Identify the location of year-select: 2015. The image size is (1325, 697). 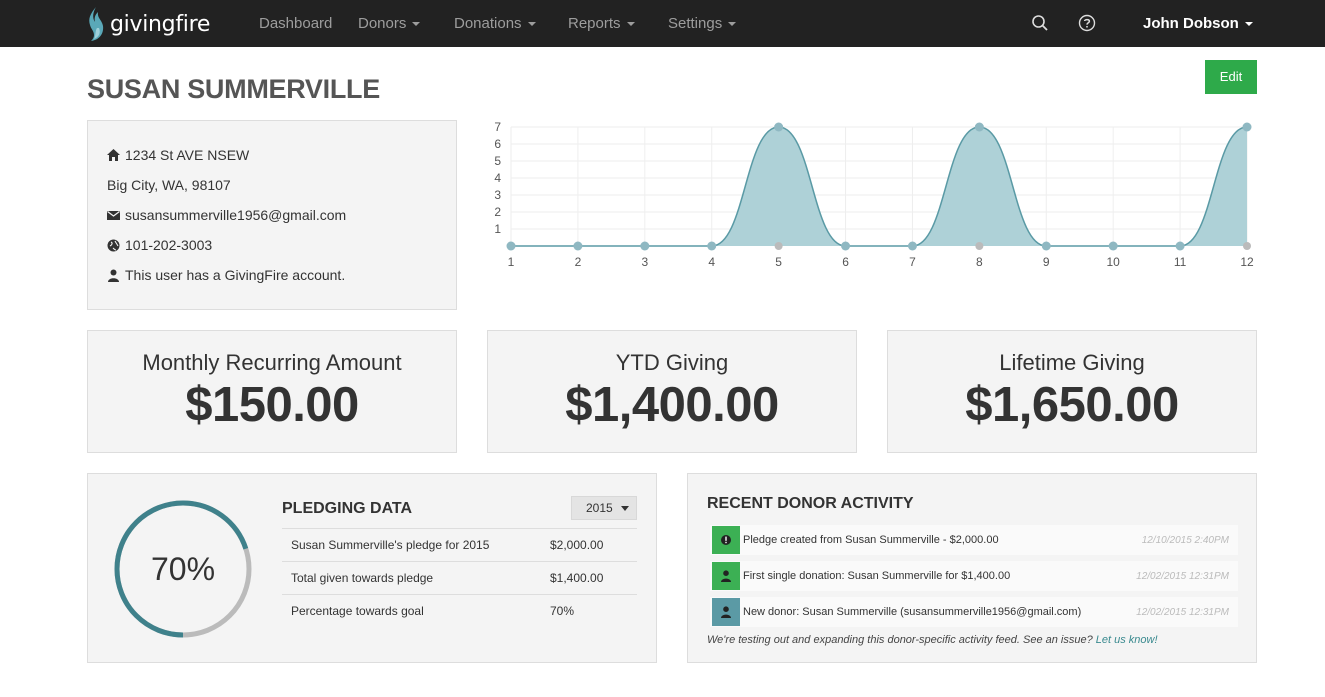
(604, 508).